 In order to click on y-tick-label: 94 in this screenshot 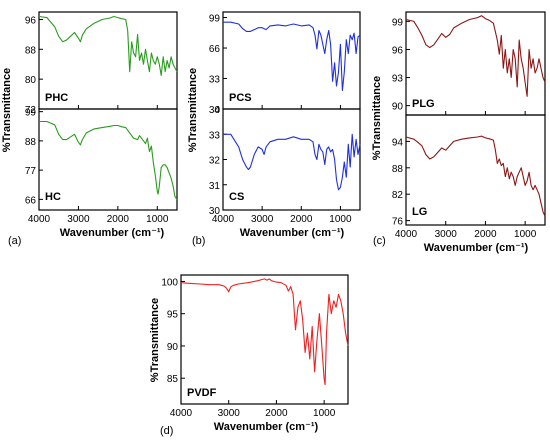, I will do `click(398, 142)`.